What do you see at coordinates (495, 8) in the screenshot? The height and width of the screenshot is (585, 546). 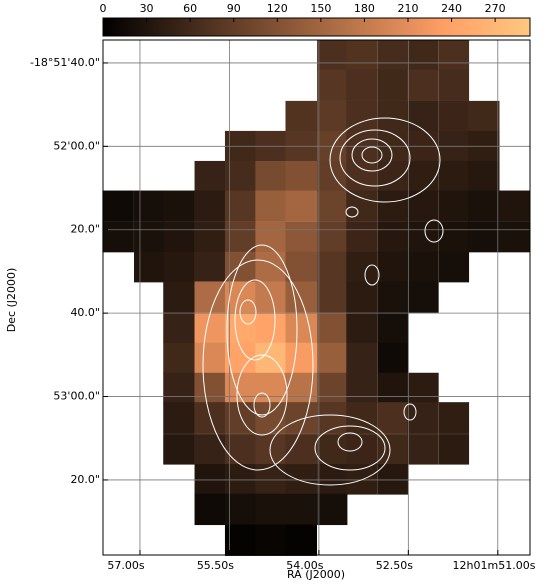 I see `colorbar-tick-label: 270` at bounding box center [495, 8].